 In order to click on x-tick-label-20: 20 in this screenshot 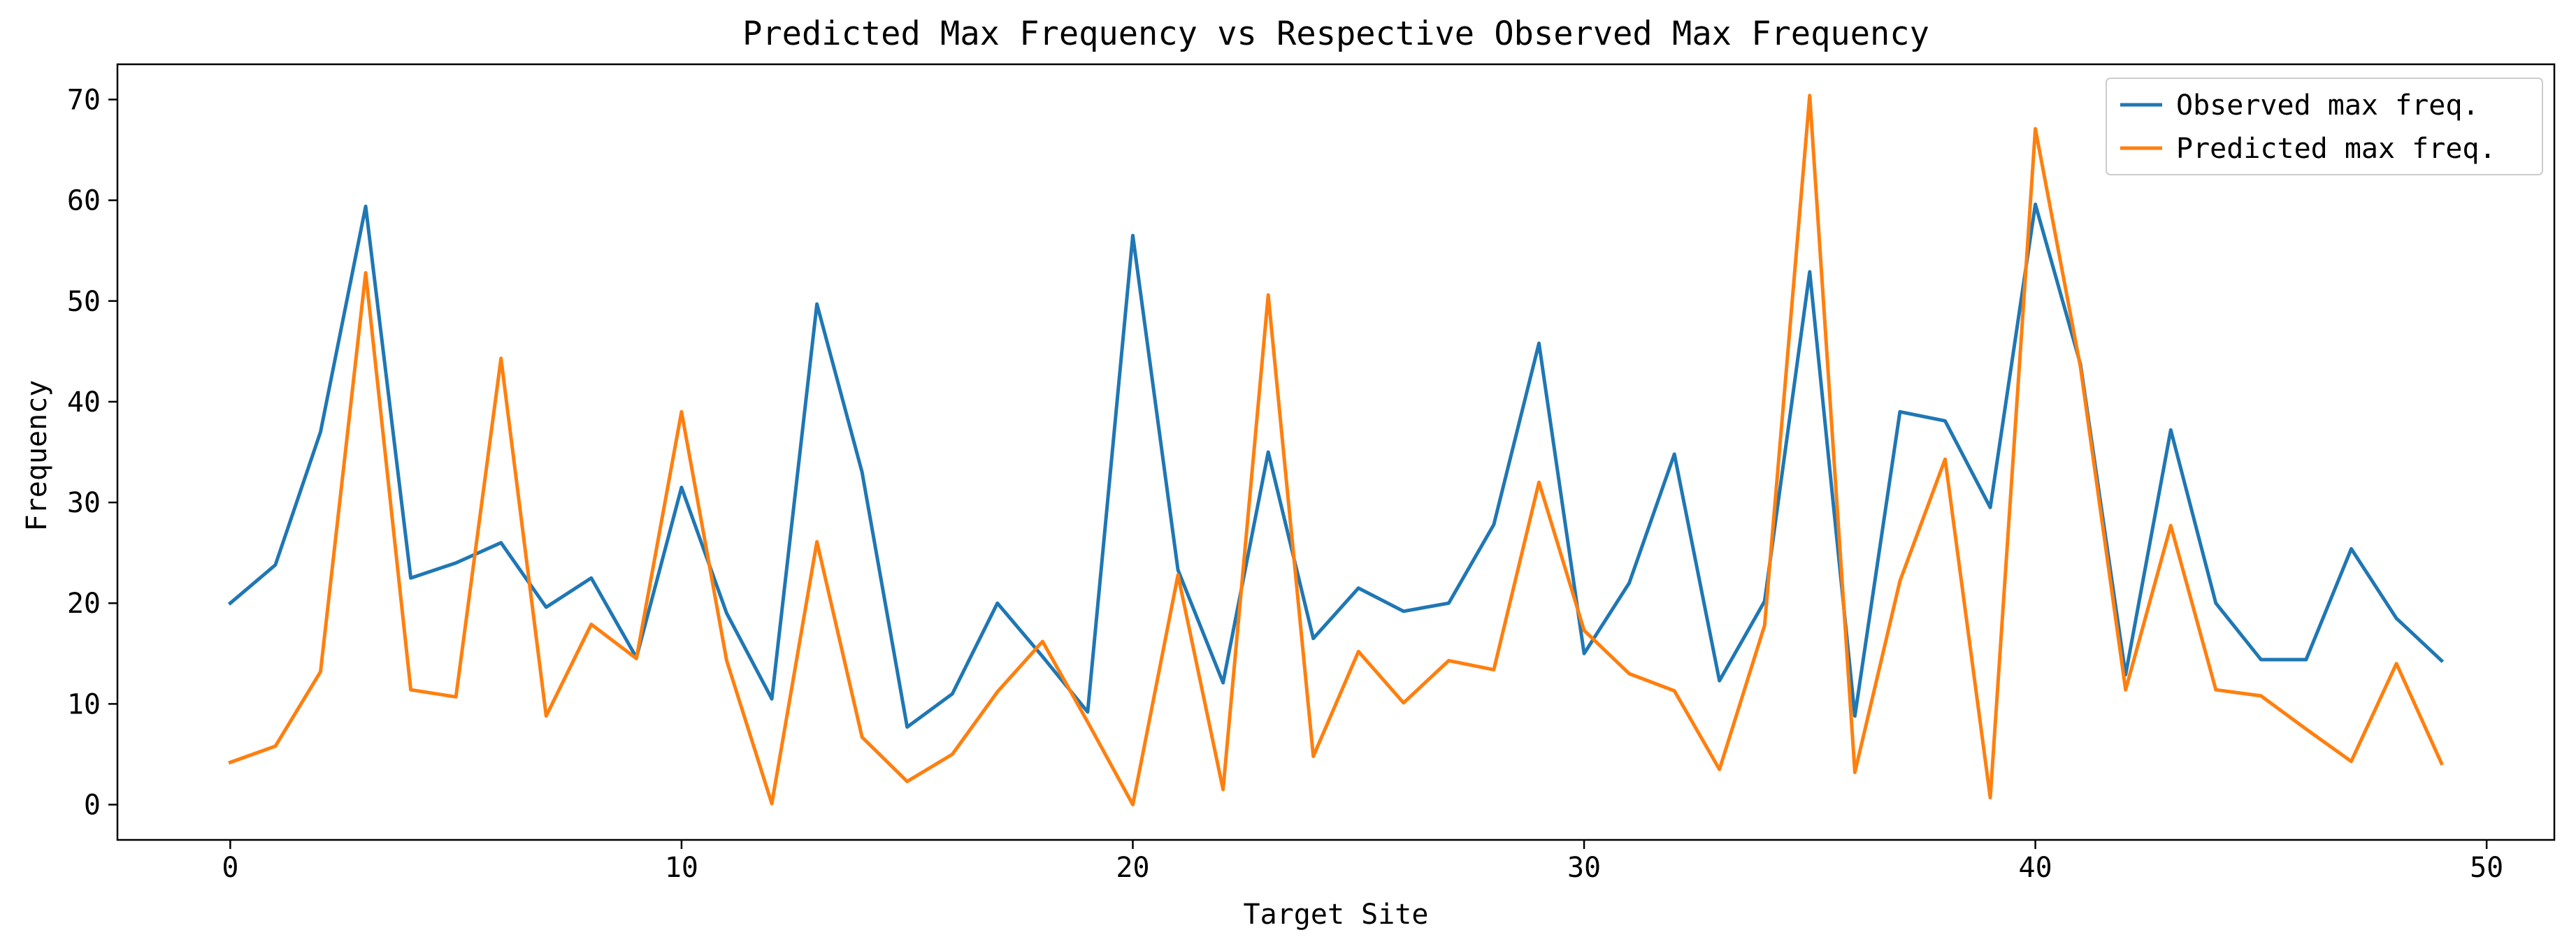, I will do `click(1132, 868)`.